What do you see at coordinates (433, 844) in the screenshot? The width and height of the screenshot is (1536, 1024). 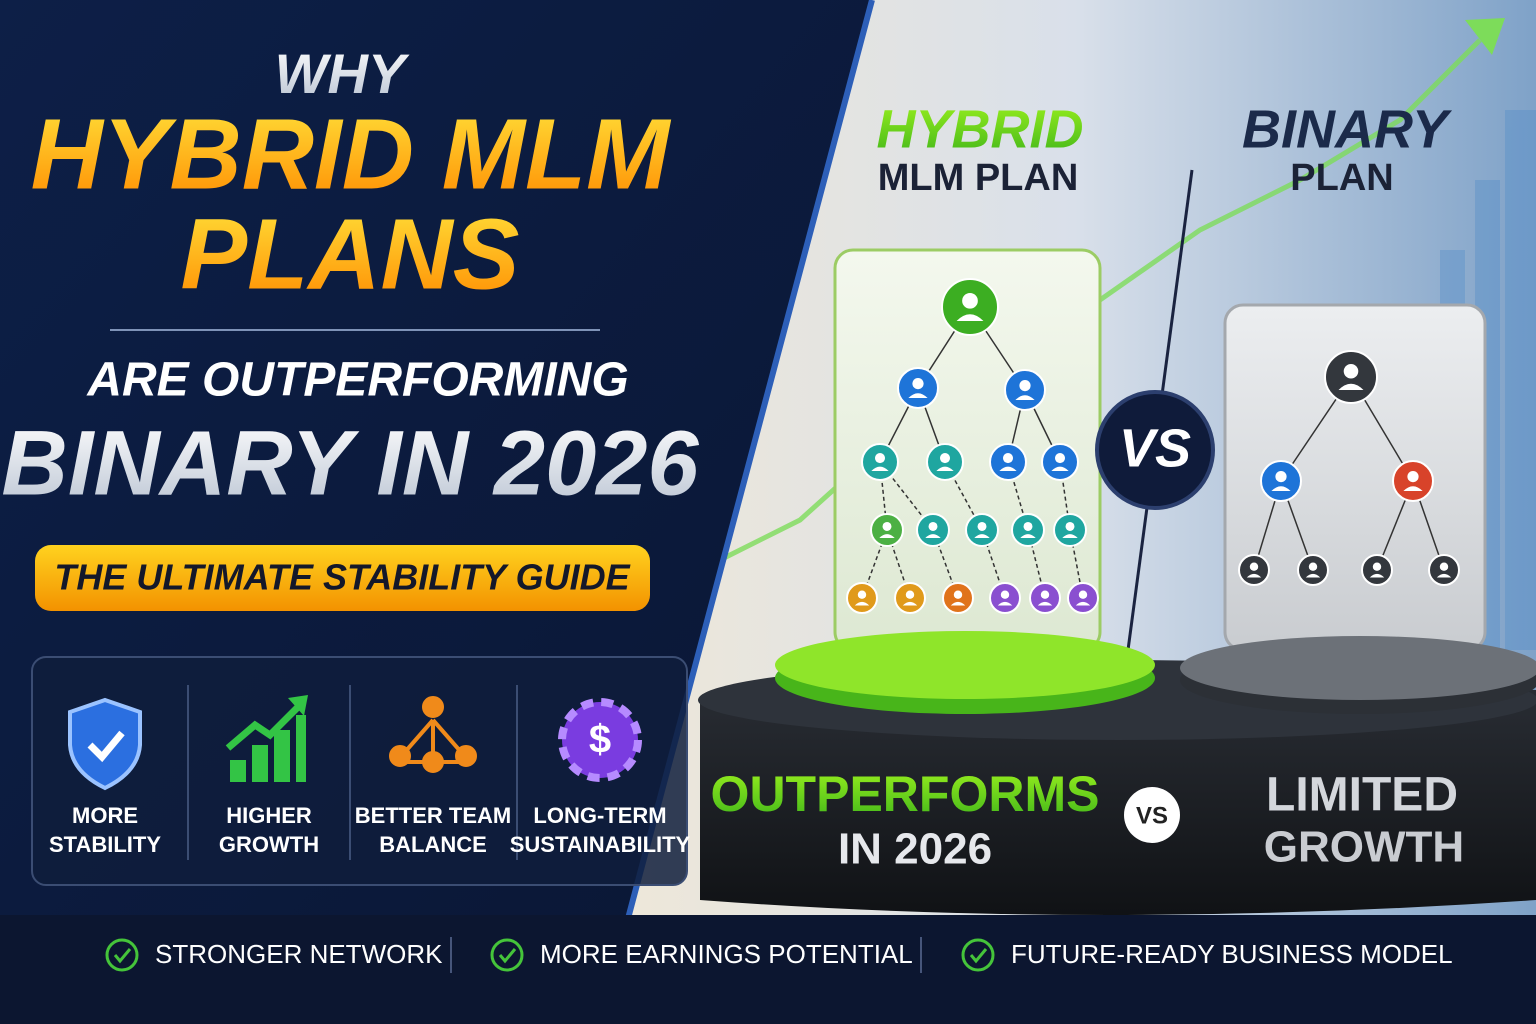 I see `feature-label: BALANCE` at bounding box center [433, 844].